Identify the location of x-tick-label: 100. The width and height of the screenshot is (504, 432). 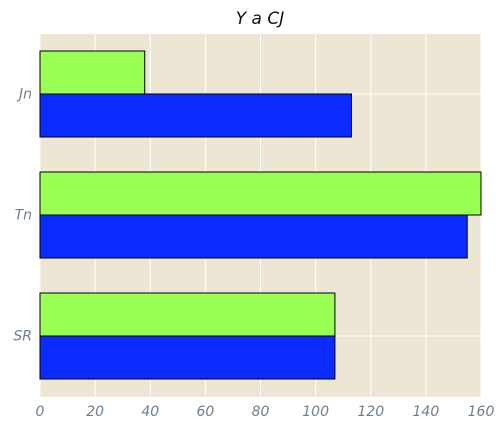
(315, 412).